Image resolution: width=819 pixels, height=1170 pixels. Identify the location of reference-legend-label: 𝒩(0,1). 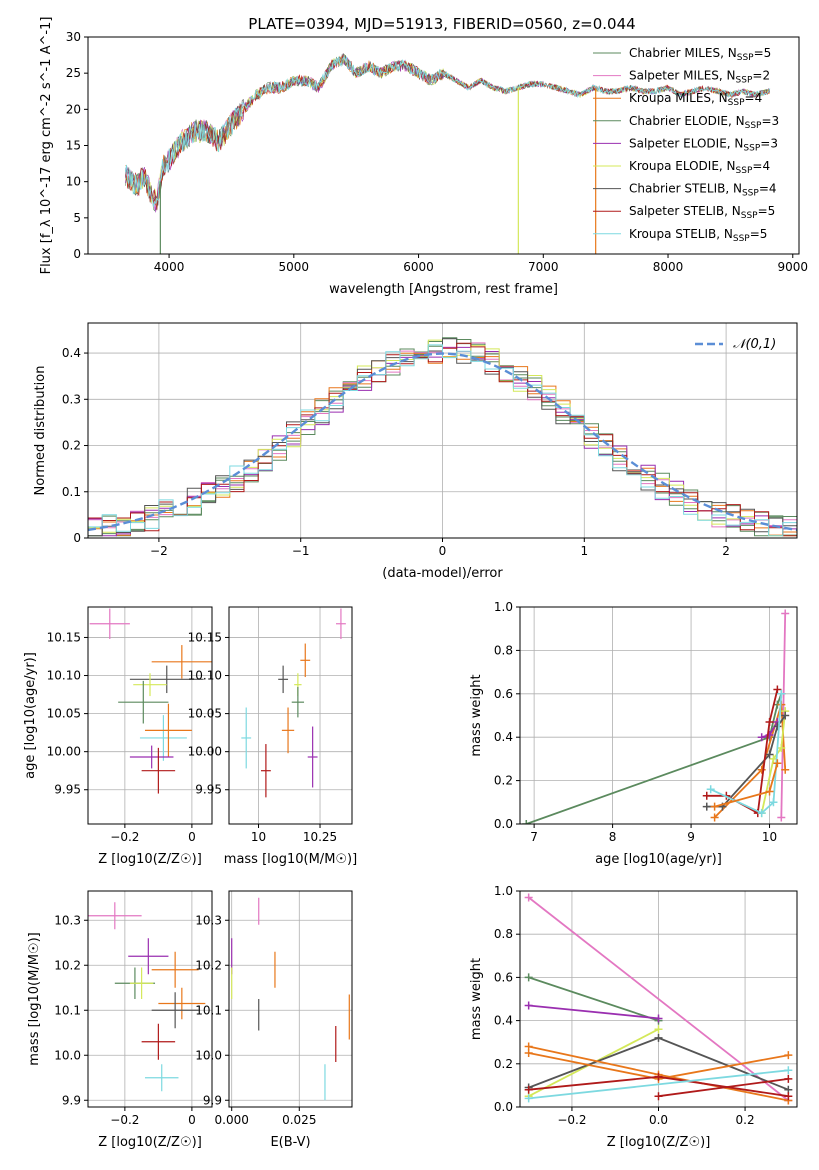
(754, 344).